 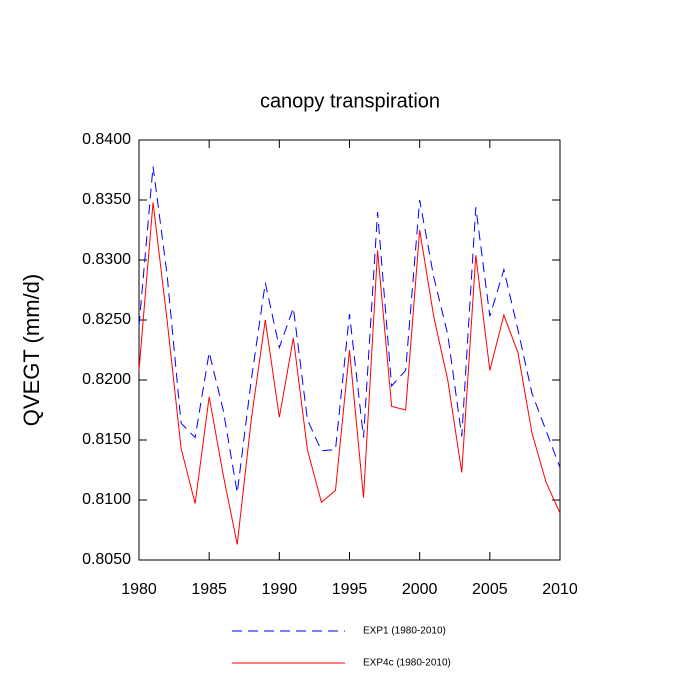 I want to click on y-tick-label: 0.8300, so click(x=106, y=259).